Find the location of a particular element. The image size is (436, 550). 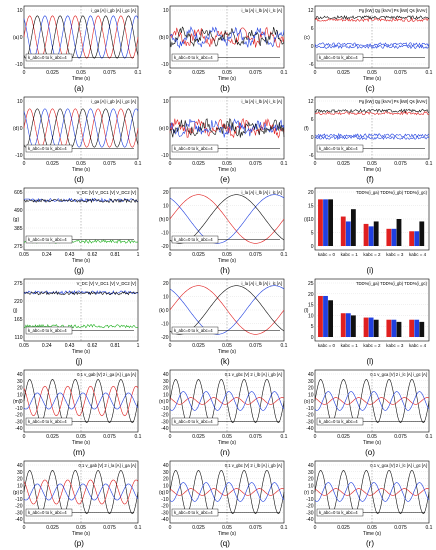

panel-caption: (m) is located at coordinates (79, 452).